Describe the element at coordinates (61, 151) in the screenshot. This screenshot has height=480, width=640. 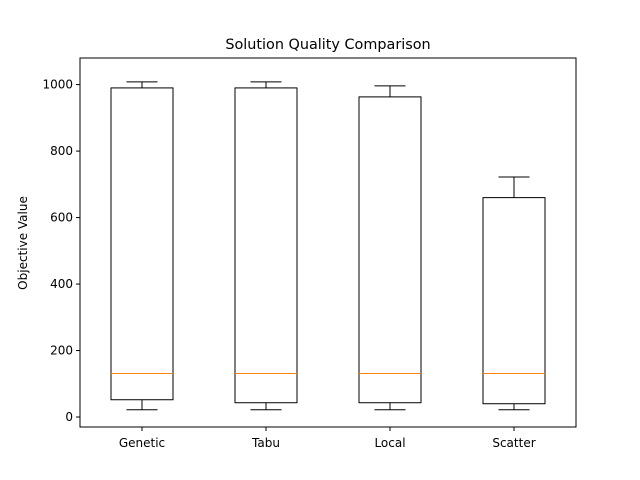
I see `y-tick-label: 800` at that location.